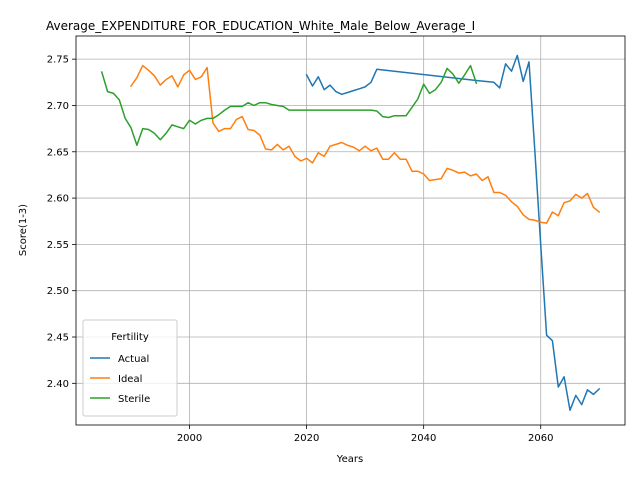 The height and width of the screenshot is (480, 640). Describe the element at coordinates (130, 337) in the screenshot. I see `legend-title: Fertility` at that location.